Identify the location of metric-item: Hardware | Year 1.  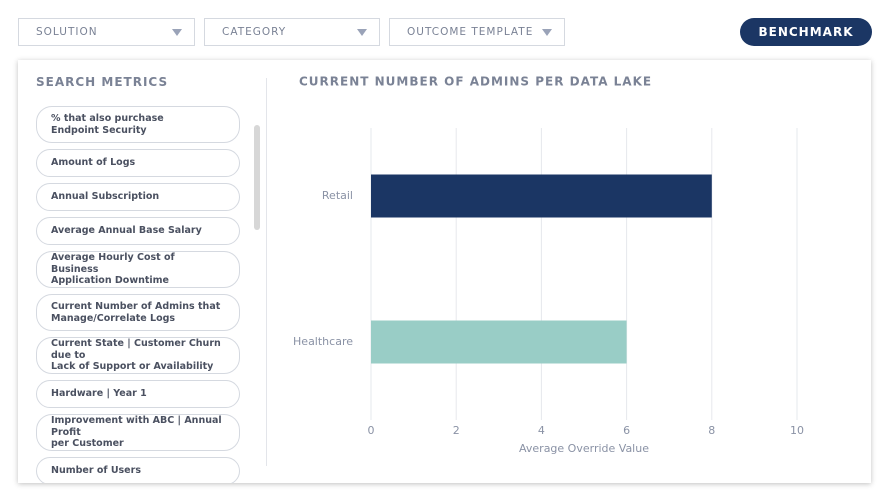
(138, 394).